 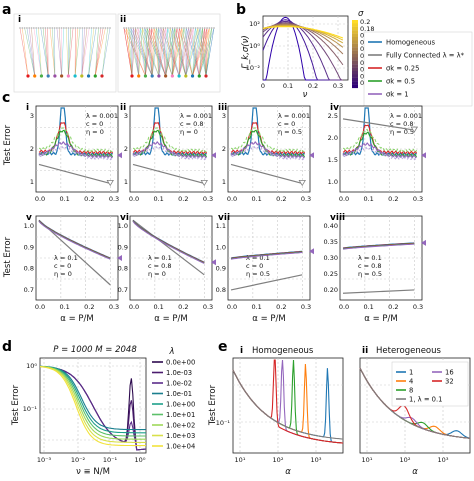 What do you see at coordinates (32, 149) in the screenshot?
I see `y-tick: 2` at bounding box center [32, 149].